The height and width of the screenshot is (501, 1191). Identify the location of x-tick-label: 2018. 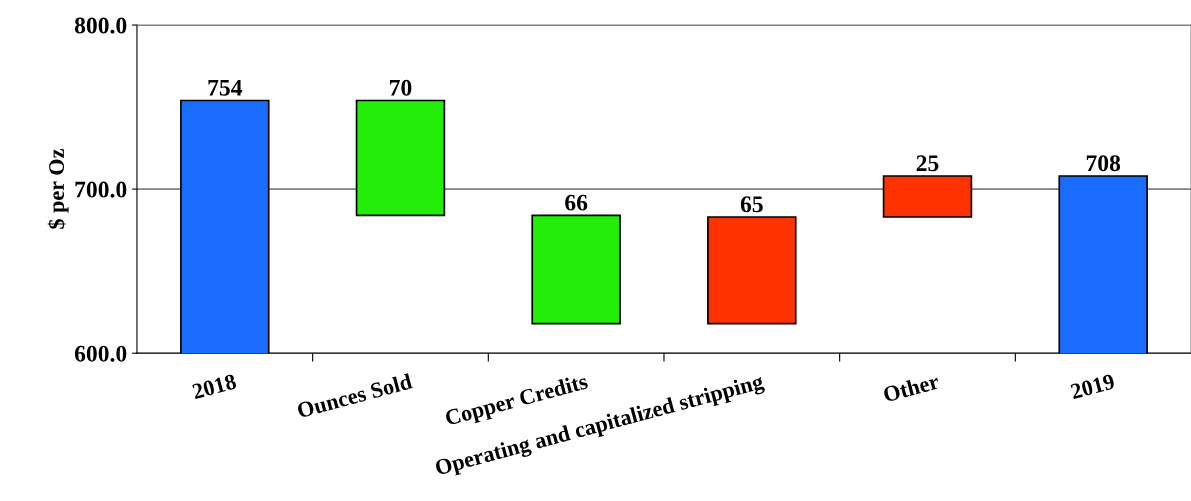
(214, 386).